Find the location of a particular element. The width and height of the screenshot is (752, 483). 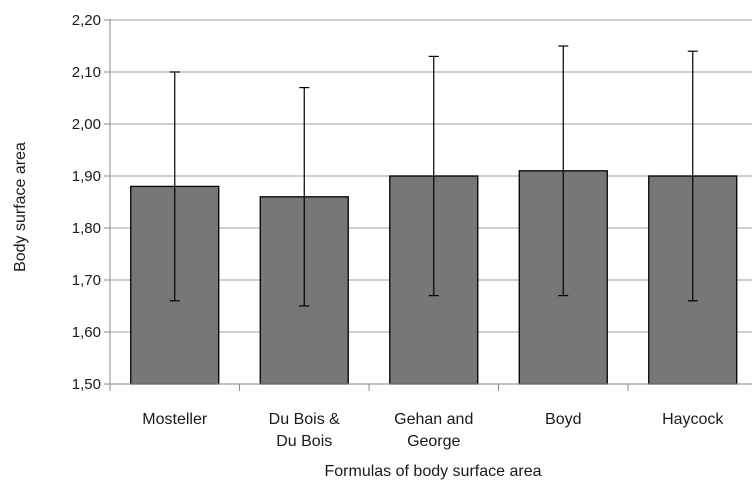

y-tick-label: 1,60 is located at coordinates (86, 332).